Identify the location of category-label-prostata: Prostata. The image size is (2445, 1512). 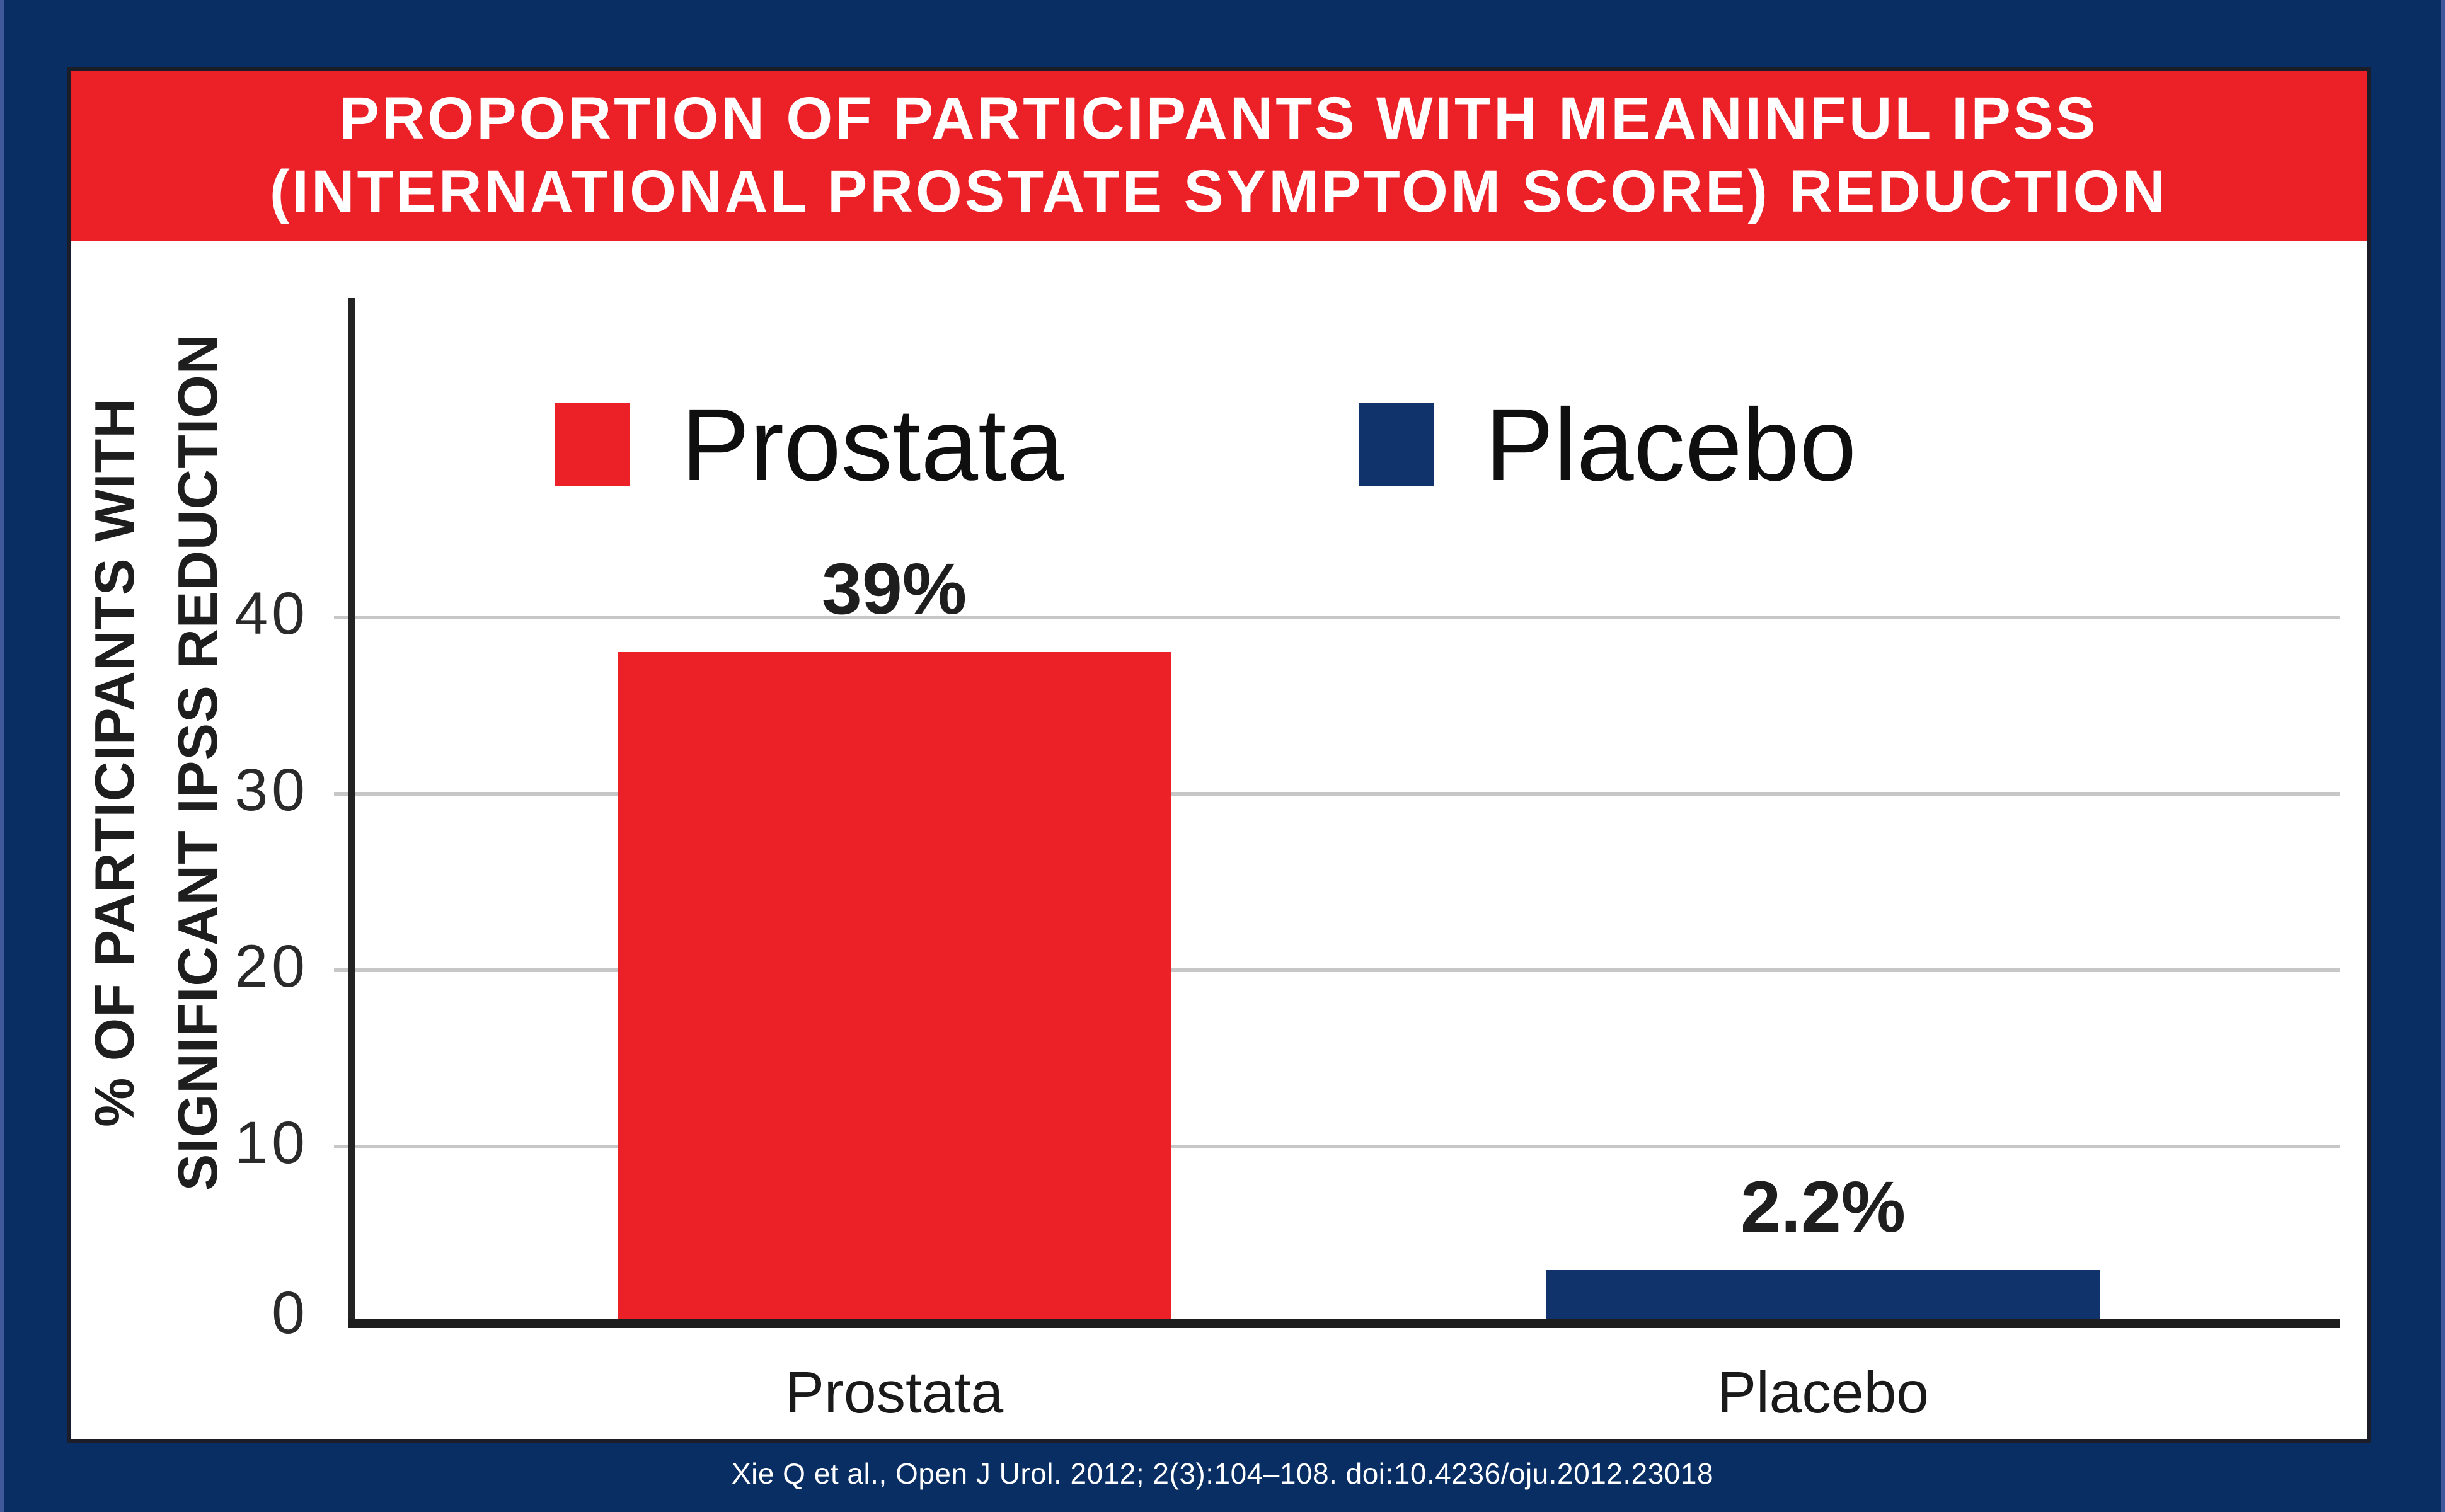
(894, 1392).